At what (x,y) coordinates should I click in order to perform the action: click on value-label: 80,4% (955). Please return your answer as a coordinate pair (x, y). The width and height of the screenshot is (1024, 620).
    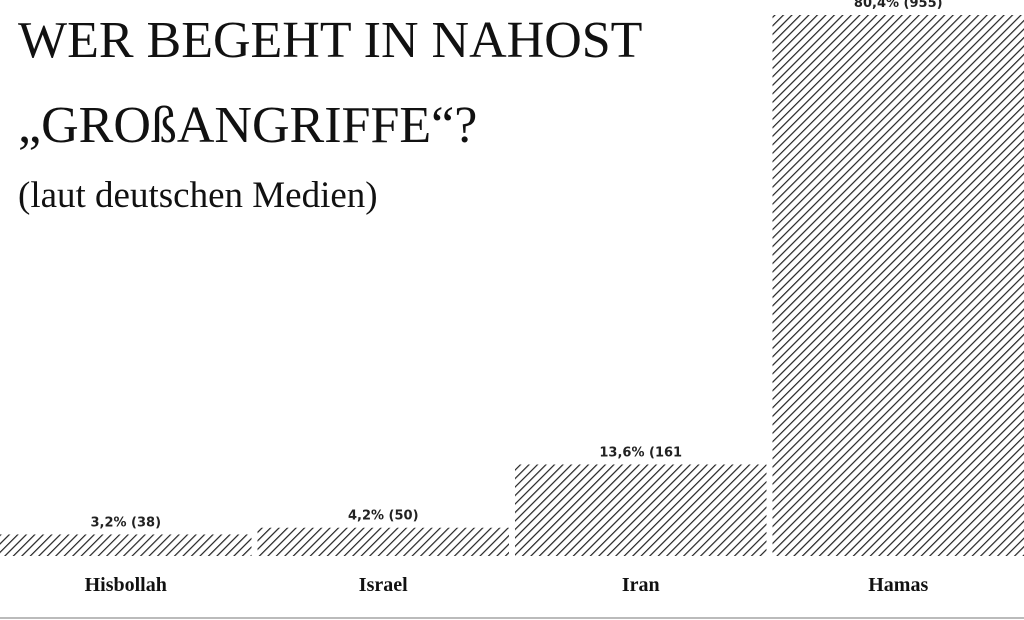
    Looking at the image, I should click on (898, 5).